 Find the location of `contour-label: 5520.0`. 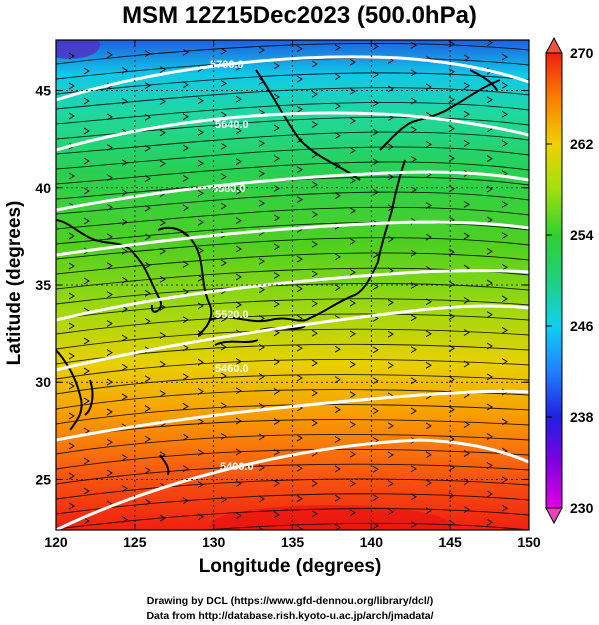

contour-label: 5520.0 is located at coordinates (232, 315).